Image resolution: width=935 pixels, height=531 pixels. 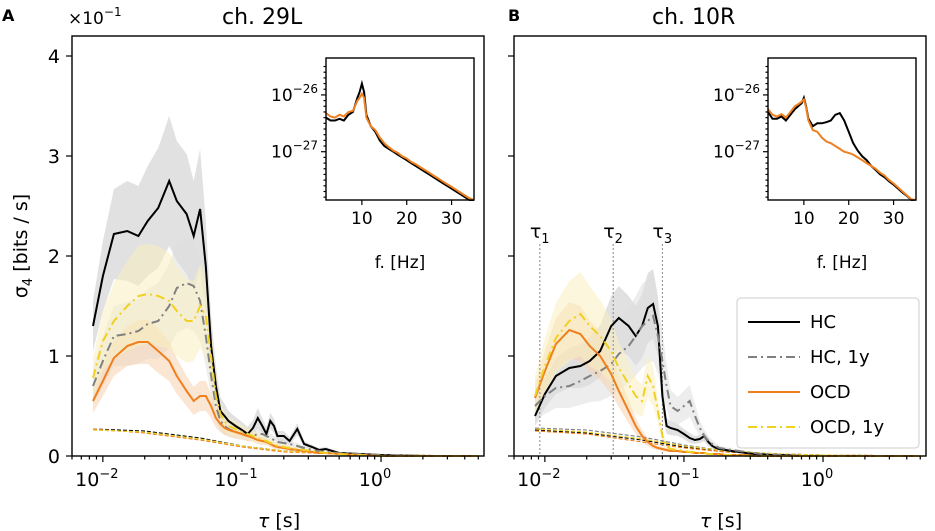 I want to click on panel-b-letter: B, so click(x=514, y=15).